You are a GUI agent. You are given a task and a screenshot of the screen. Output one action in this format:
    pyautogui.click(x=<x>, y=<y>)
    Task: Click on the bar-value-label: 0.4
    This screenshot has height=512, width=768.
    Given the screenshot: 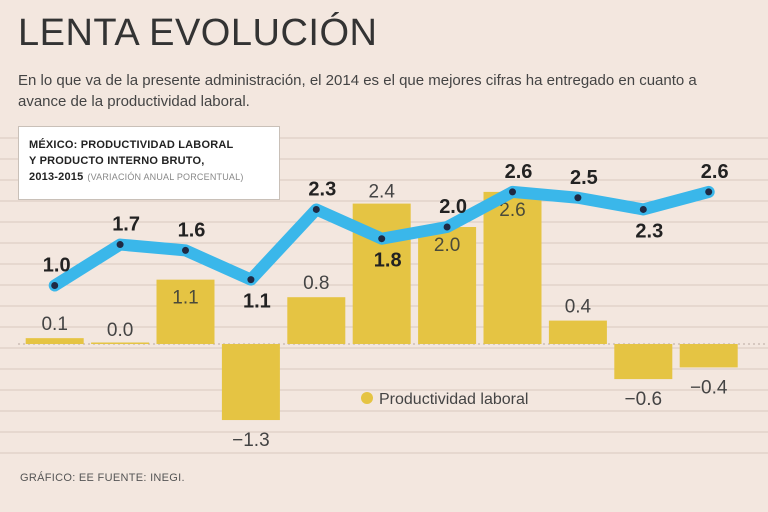 What is the action you would take?
    pyautogui.click(x=578, y=307)
    